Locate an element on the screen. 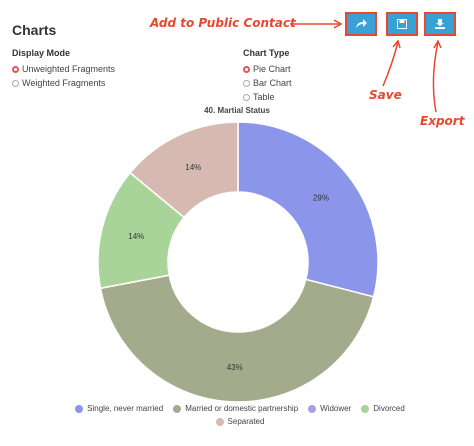  annotation: Save is located at coordinates (385, 95).